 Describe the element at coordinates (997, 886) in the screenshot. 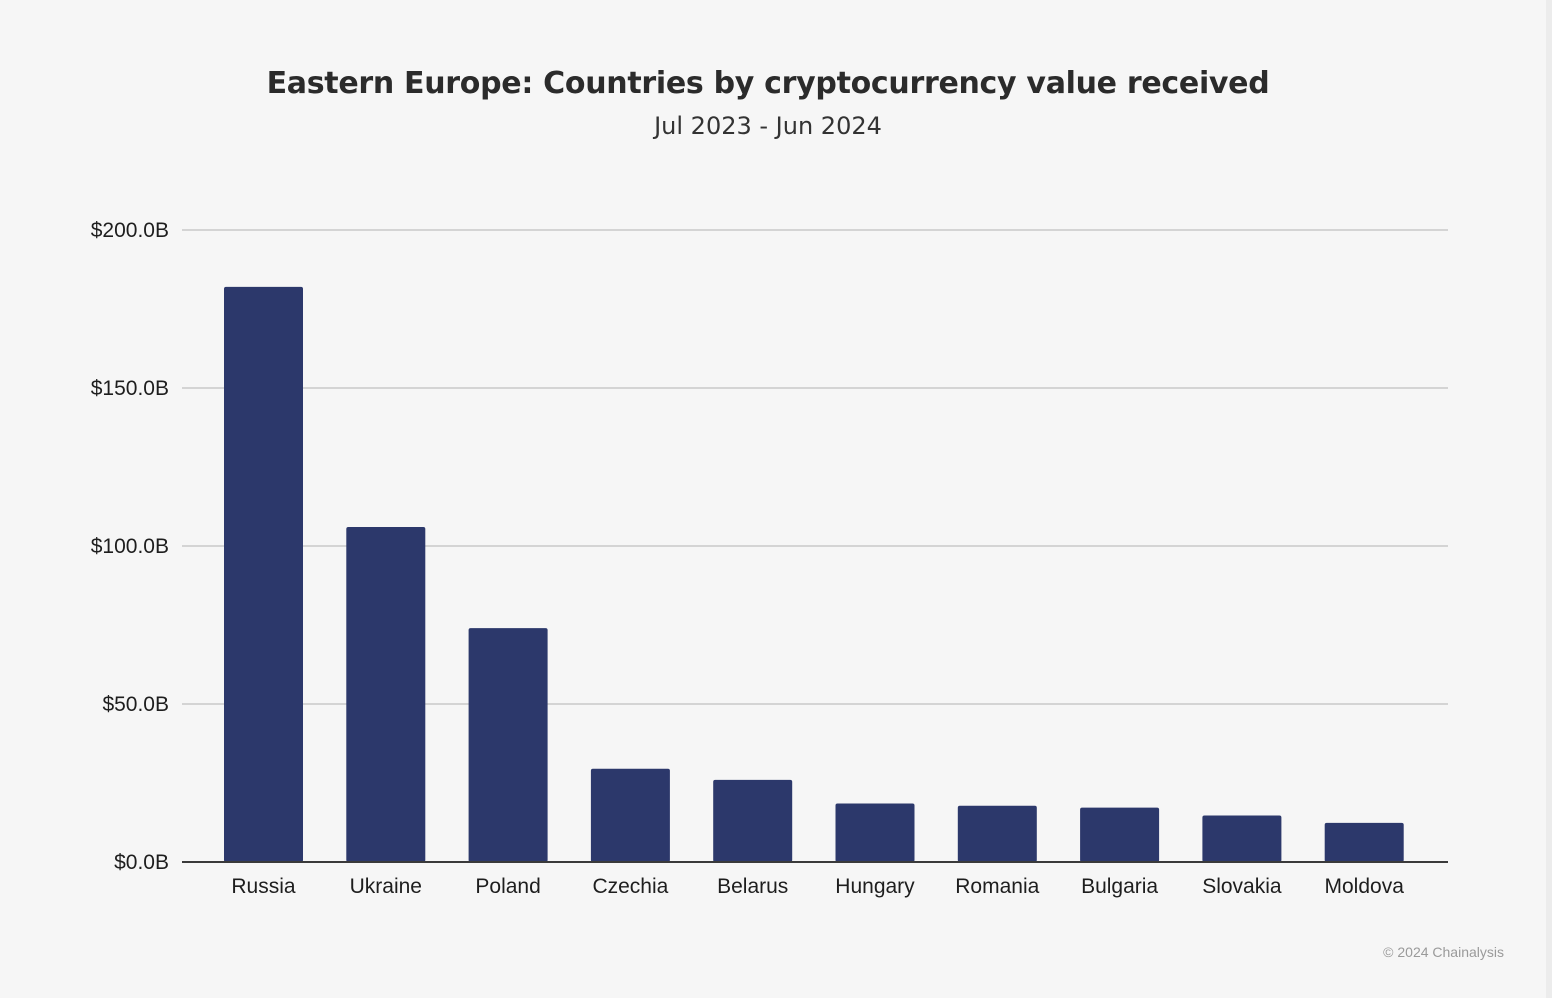

I see `x-tick-label: Romania` at that location.